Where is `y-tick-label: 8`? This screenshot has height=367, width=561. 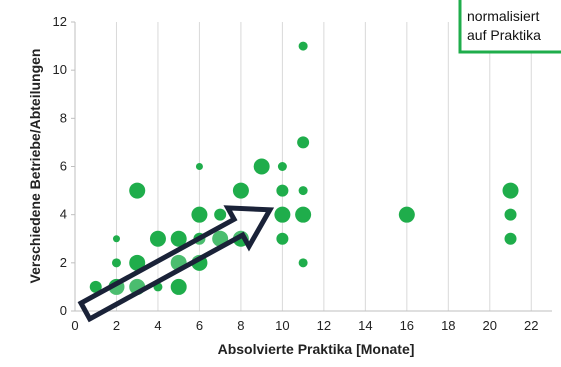 y-tick-label: 8 is located at coordinates (63, 117).